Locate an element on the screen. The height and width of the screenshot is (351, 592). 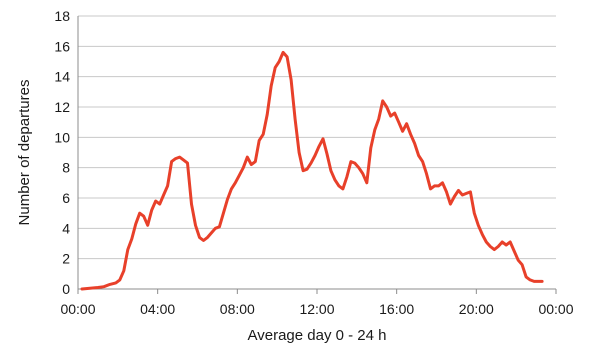
x-tick-label: 20:00 is located at coordinates (476, 309).